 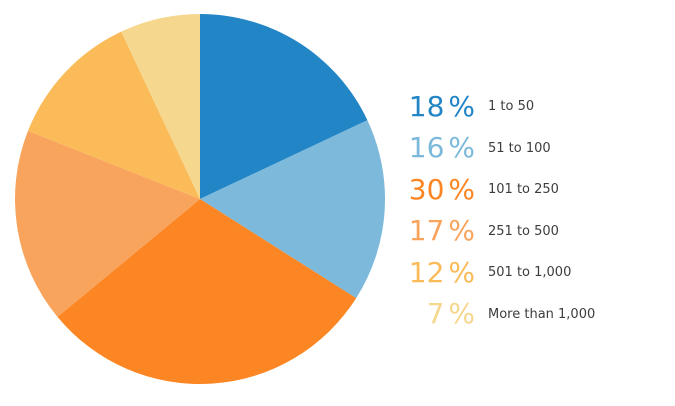 I want to click on legend-percent-value: 18, so click(x=426, y=106).